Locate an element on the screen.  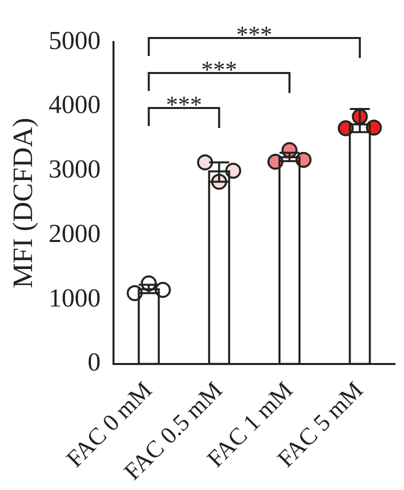
y-tick-label: 5000 is located at coordinates (74, 40).